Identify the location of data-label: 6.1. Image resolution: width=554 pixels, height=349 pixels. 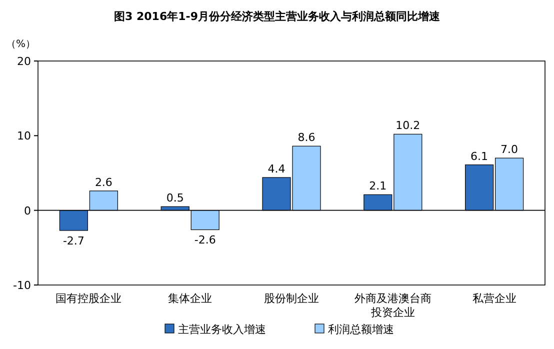
(479, 156).